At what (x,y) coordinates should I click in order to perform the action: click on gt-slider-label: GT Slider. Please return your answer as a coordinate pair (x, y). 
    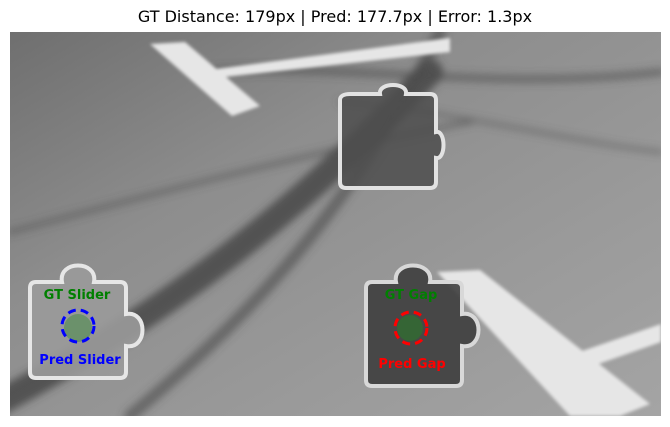
    Looking at the image, I should click on (77, 295).